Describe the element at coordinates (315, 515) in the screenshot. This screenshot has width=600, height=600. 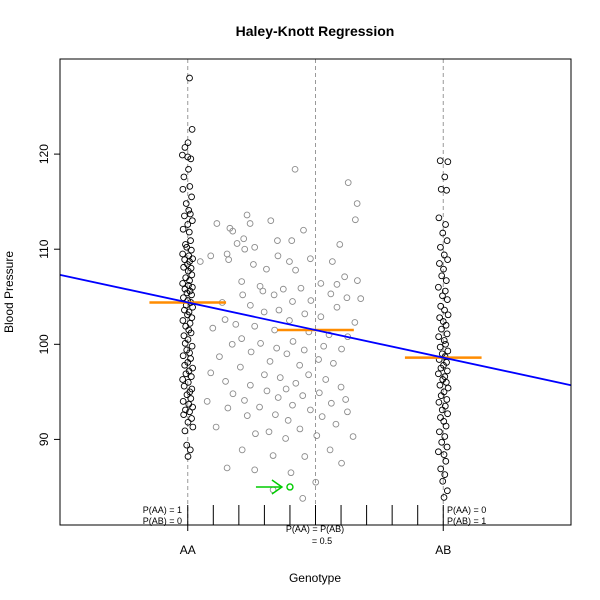
I see `probability-ticks` at that location.